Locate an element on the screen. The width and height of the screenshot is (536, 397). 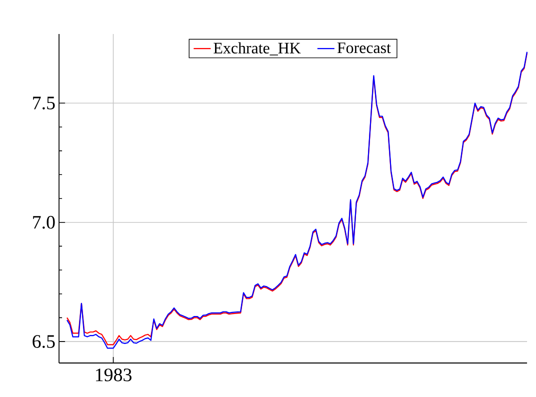
x-tick-label: 1983 is located at coordinates (114, 375).